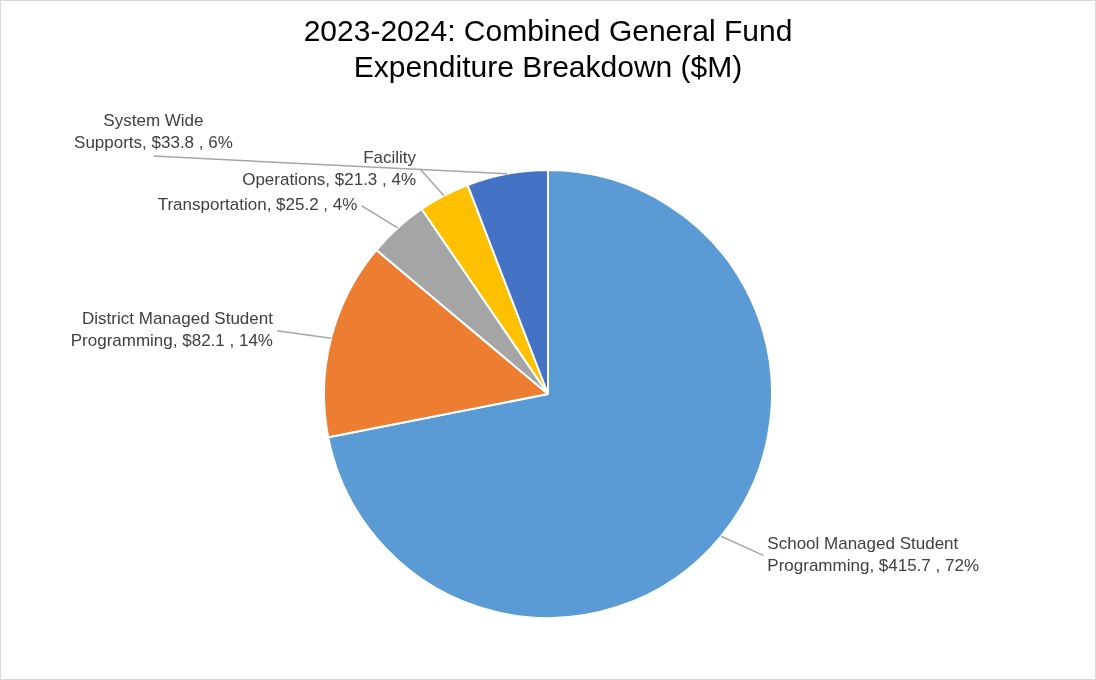 This screenshot has height=680, width=1096. What do you see at coordinates (873, 555) in the screenshot?
I see `slice-label: School Managed Student Programming, $415.7 , 72%` at bounding box center [873, 555].